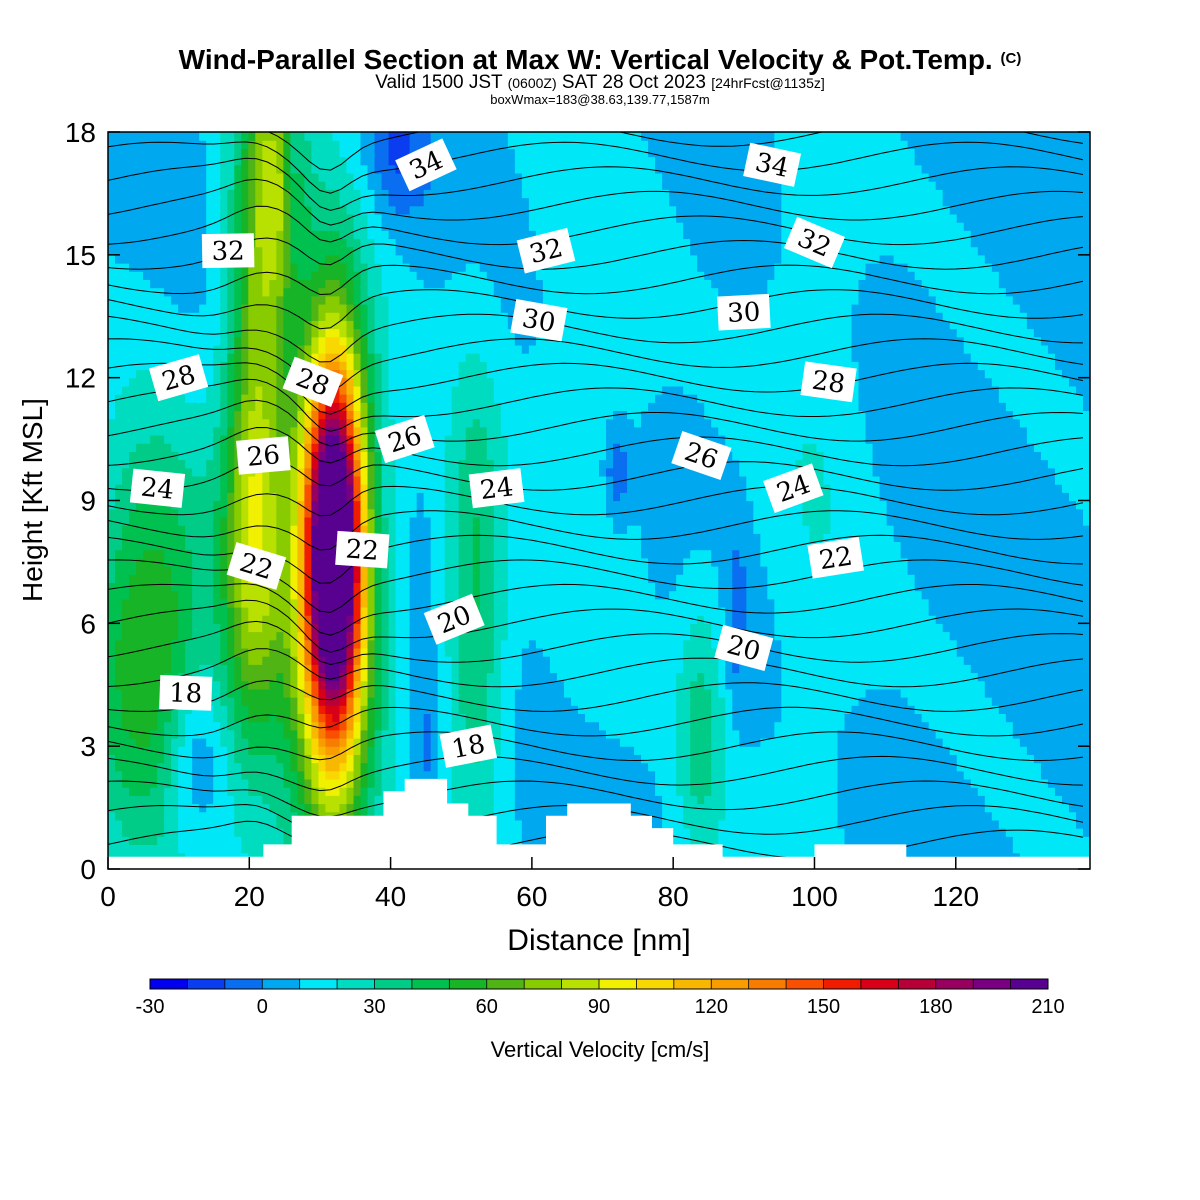 This screenshot has width=1200, height=1200. What do you see at coordinates (80, 132) in the screenshot?
I see `y-tick-label: 18` at bounding box center [80, 132].